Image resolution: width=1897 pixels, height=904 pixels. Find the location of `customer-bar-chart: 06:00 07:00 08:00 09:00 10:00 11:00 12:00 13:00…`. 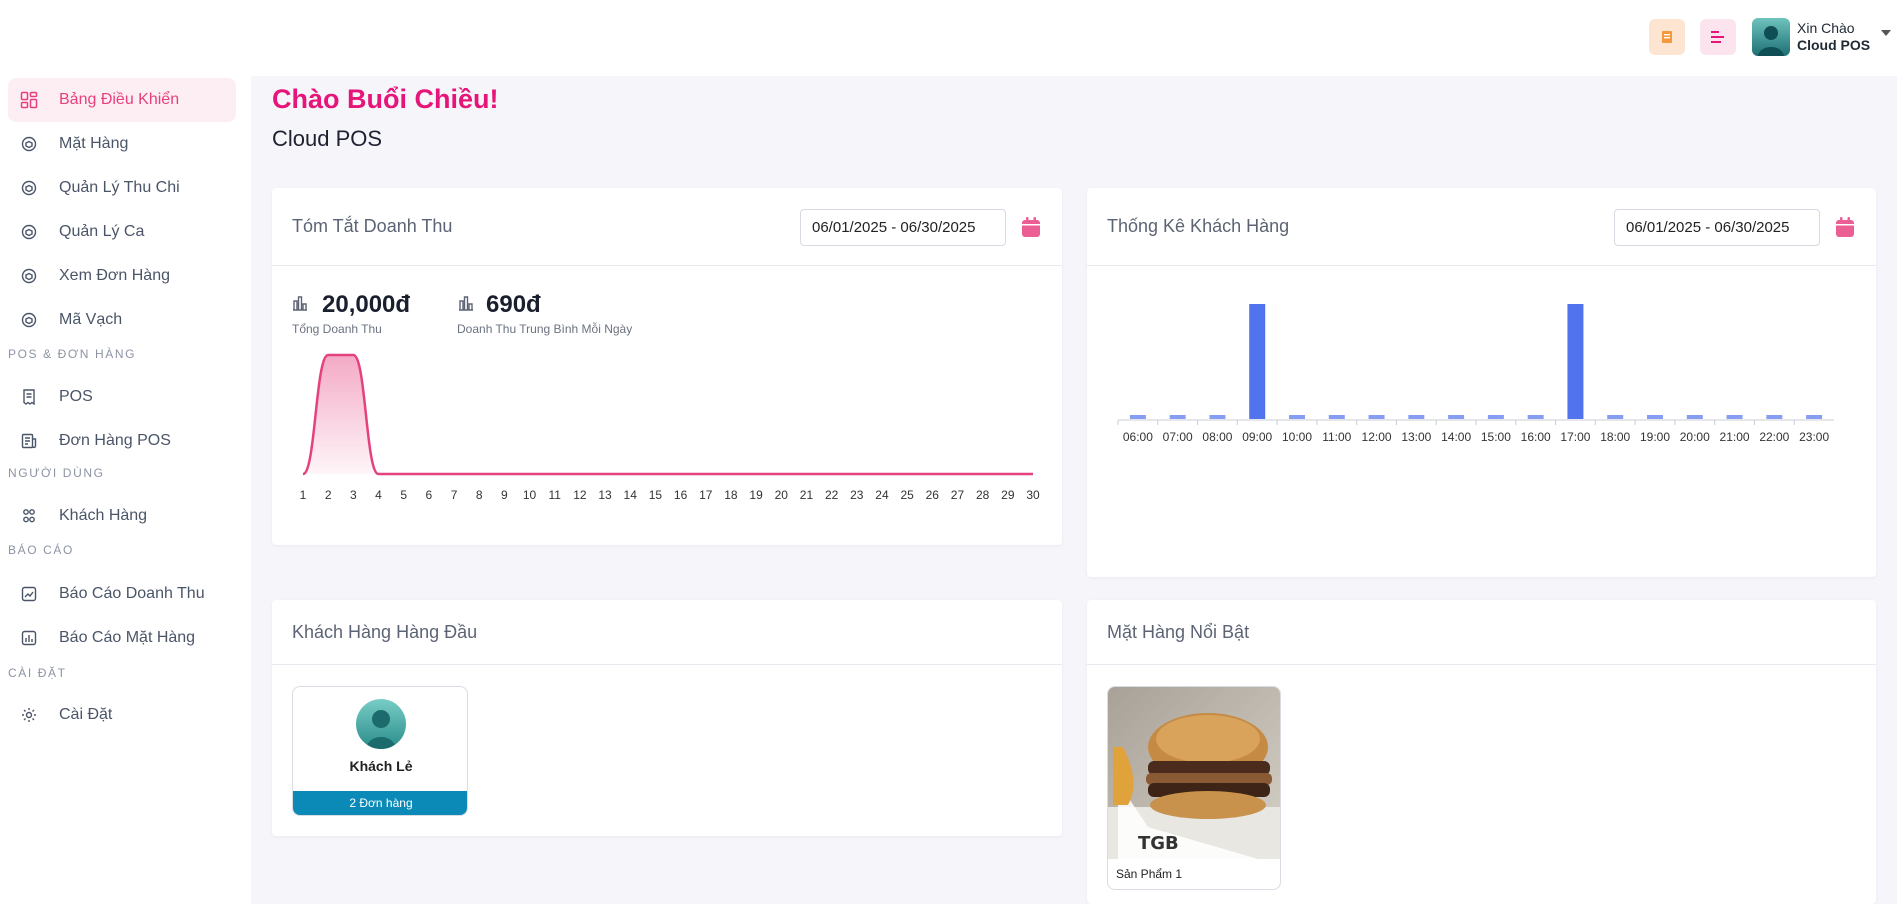

customer-bar-chart: 06:00 07:00 08:00 09:00 10:00 11:00 12:00 13:00… is located at coordinates (1475, 374).